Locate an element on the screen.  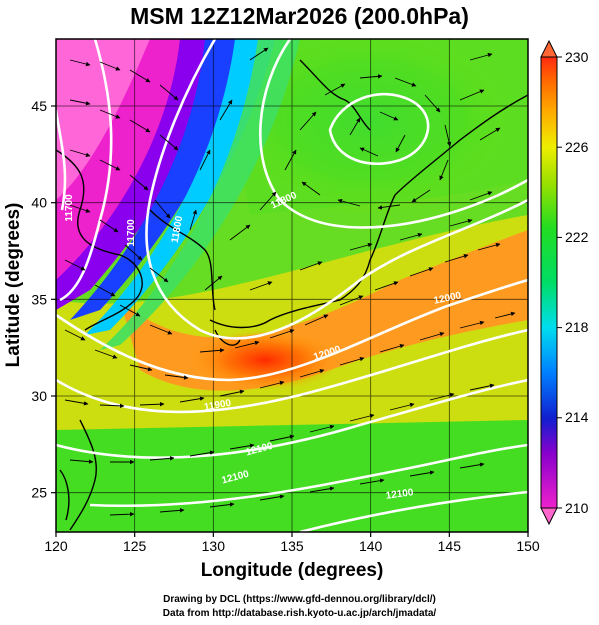
map-title: MSM 12Z12Mar2026 (200.0hPa) is located at coordinates (299, 16).